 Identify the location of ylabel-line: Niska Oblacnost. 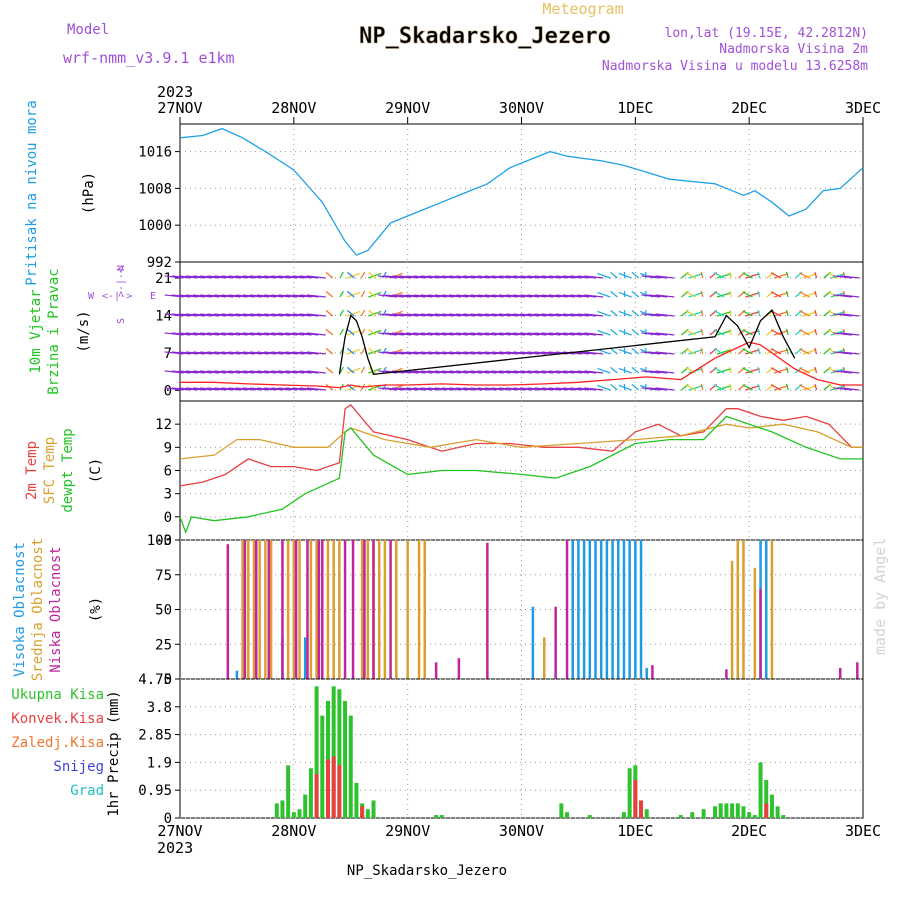
(56, 609).